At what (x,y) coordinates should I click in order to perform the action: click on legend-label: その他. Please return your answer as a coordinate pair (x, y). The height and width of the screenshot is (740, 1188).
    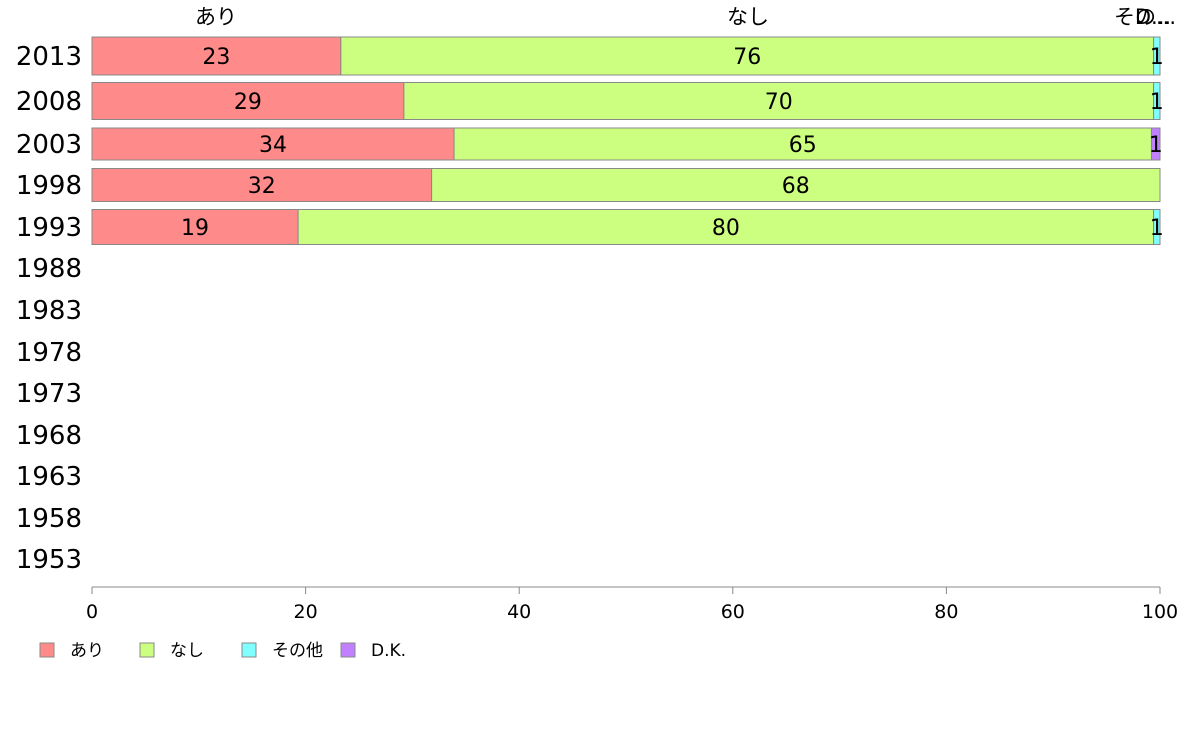
    Looking at the image, I should click on (297, 651).